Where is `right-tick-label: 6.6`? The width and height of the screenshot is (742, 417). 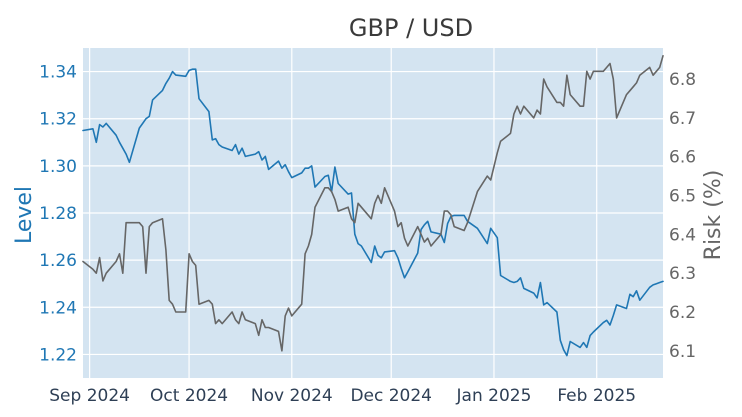
right-tick-label: 6.6 is located at coordinates (682, 158).